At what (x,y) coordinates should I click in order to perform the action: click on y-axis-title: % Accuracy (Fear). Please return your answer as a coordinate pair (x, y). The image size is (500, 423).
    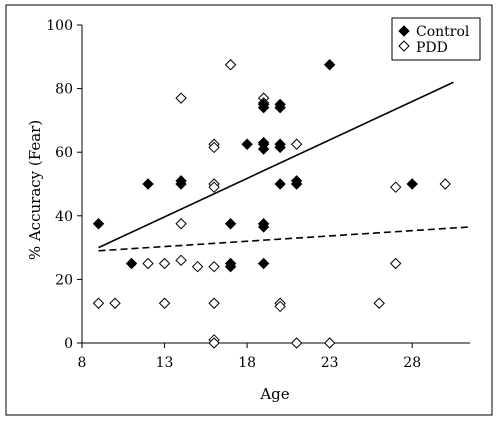
    Looking at the image, I should click on (35, 190).